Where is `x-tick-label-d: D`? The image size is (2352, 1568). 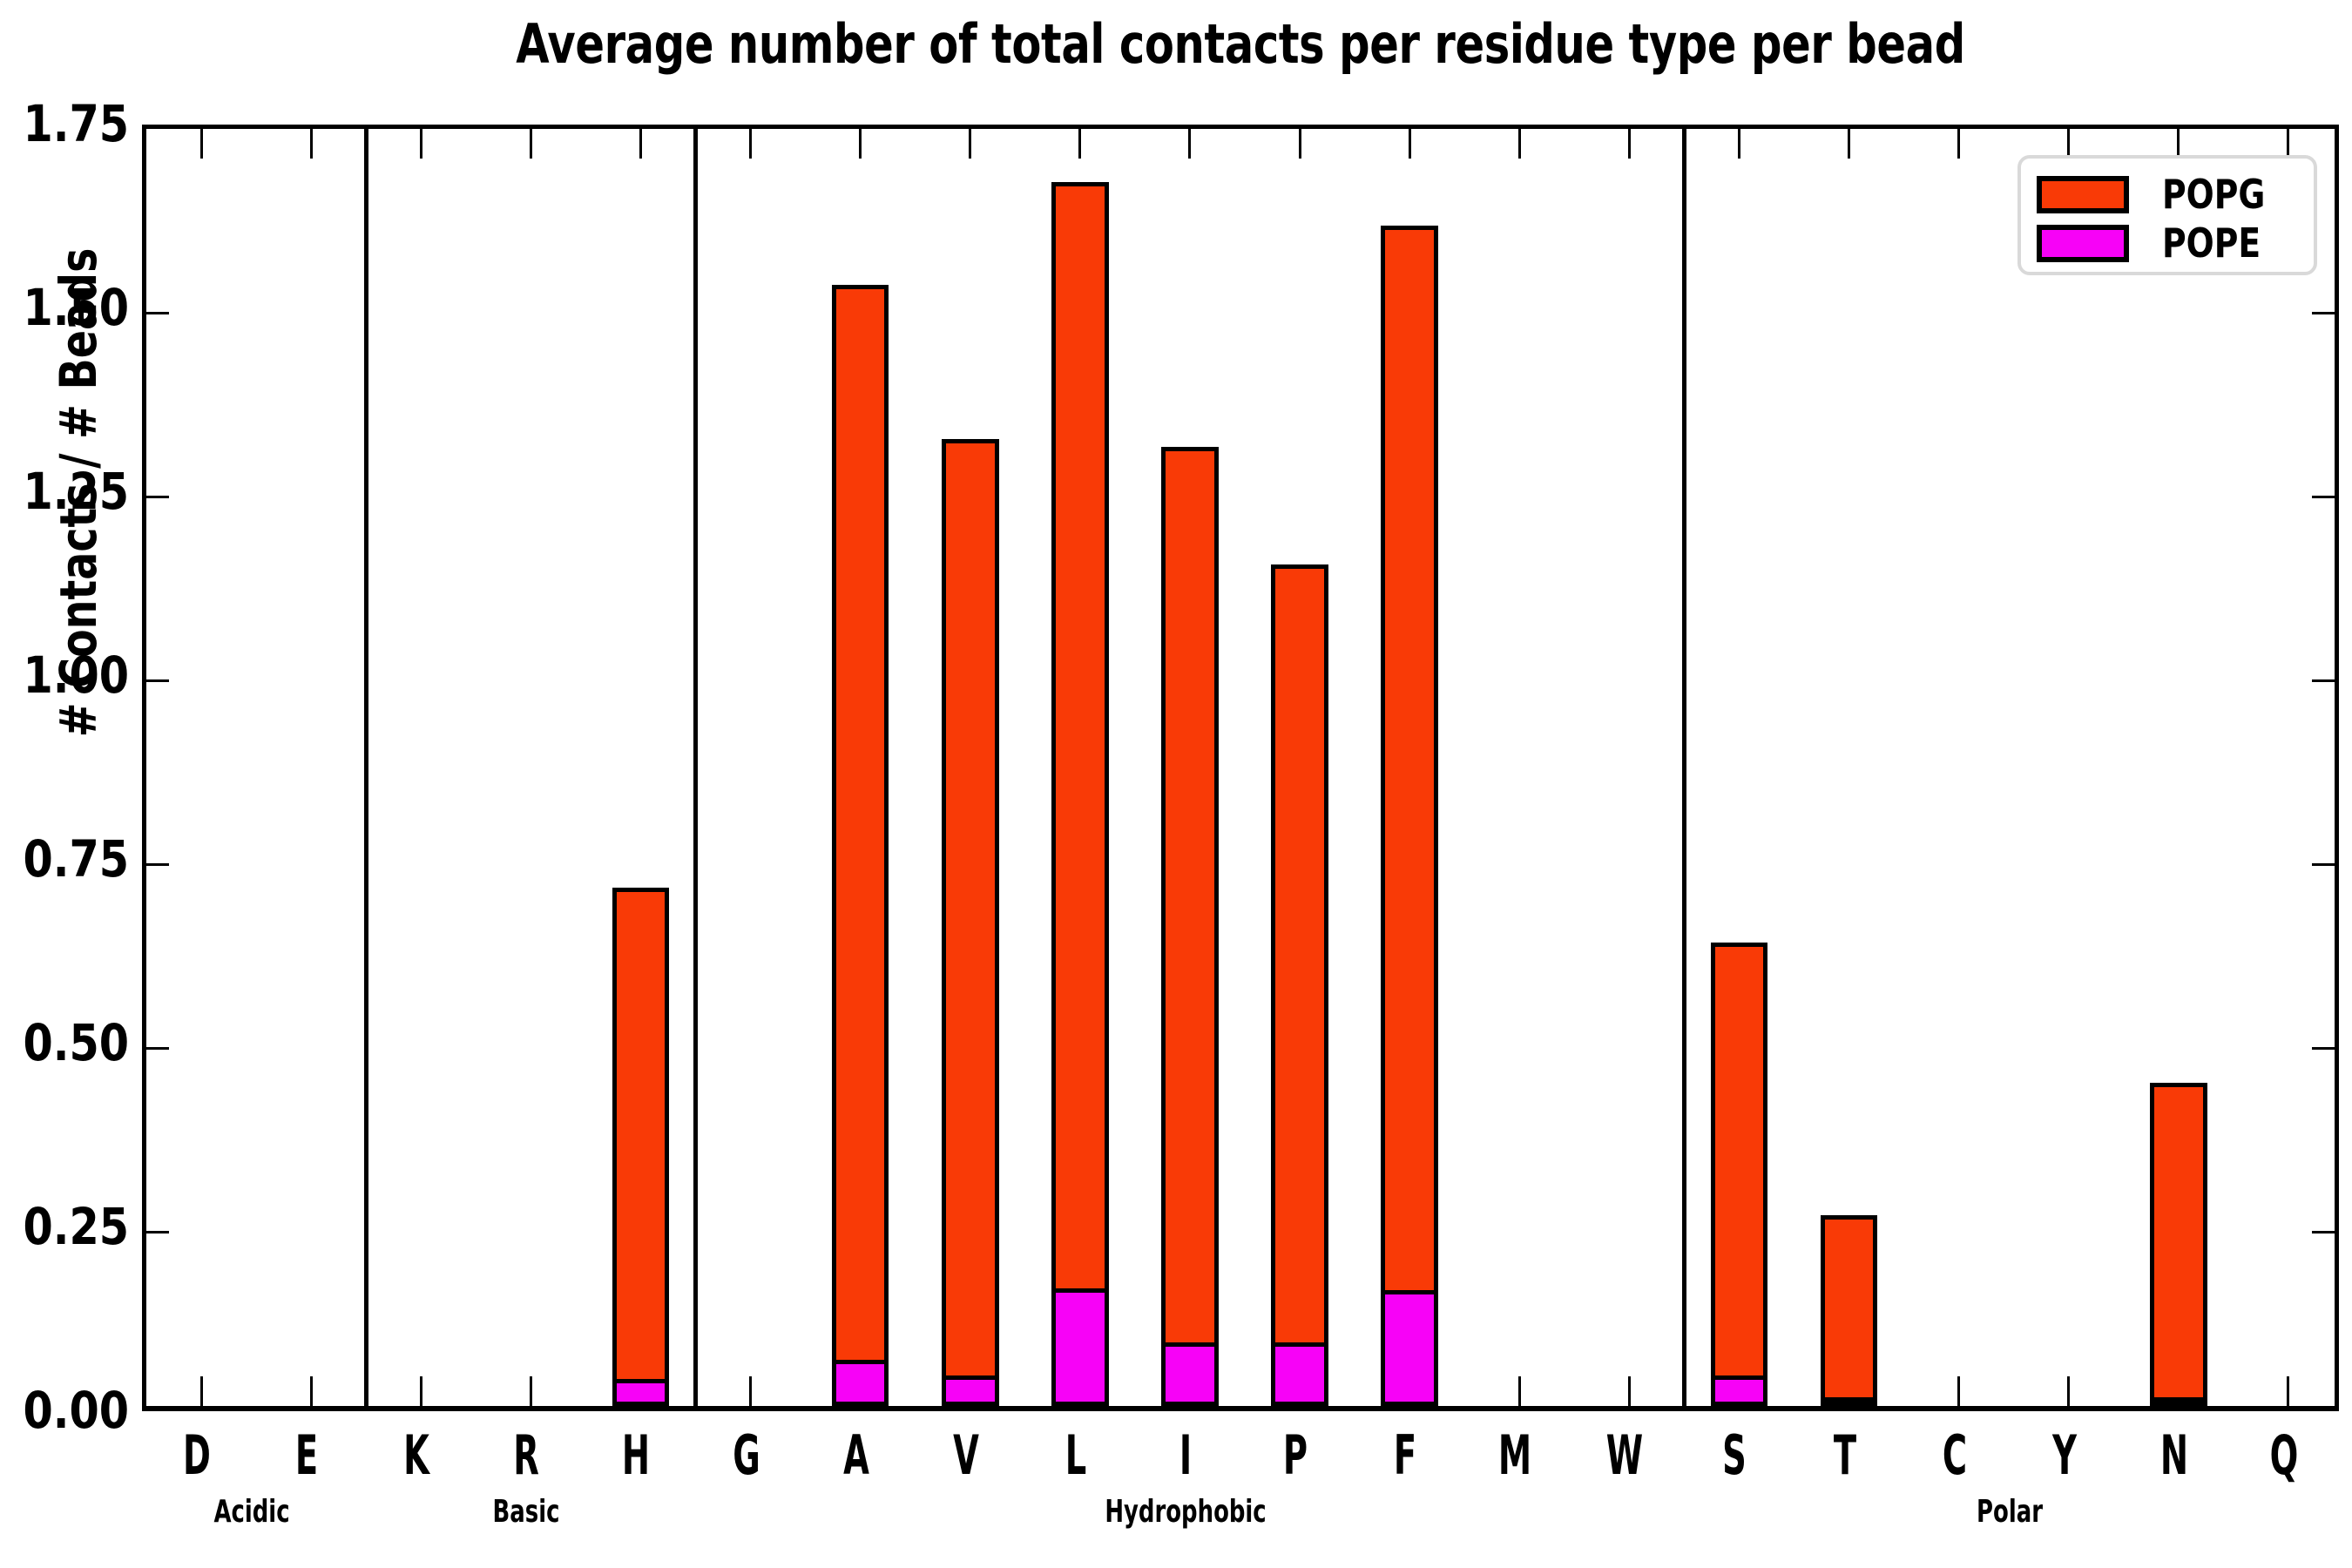 x-tick-label-d: D is located at coordinates (198, 1455).